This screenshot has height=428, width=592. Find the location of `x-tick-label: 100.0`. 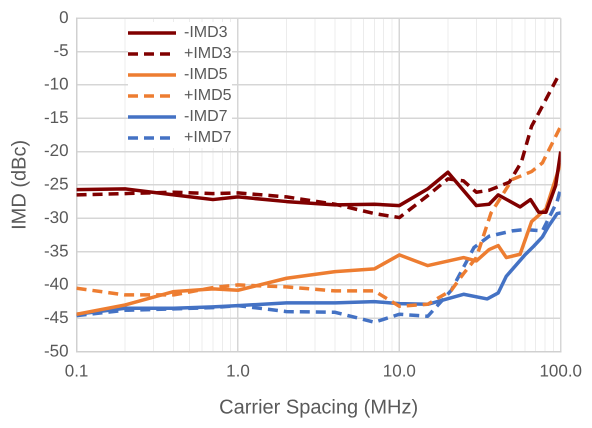

x-tick-label: 100.0 is located at coordinates (560, 370).